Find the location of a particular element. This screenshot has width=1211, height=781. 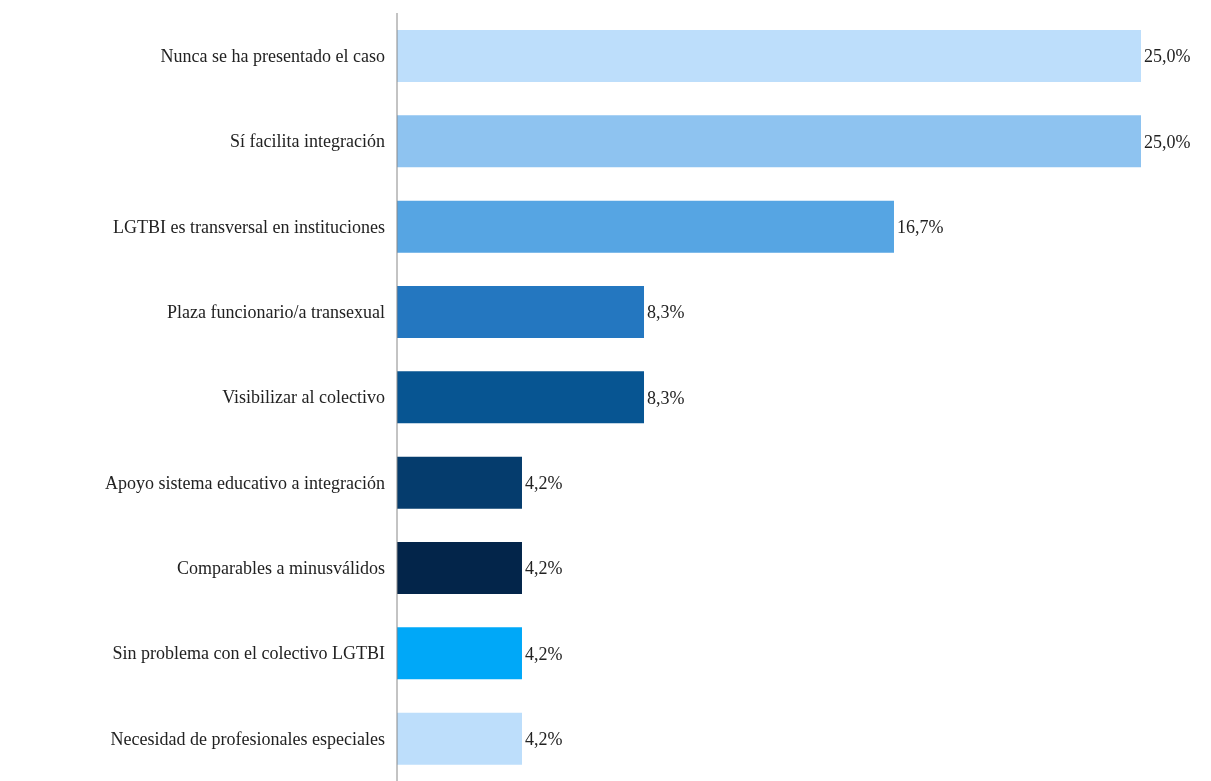

y-tick-label: LGTBI es transversal en instituciones is located at coordinates (249, 226).